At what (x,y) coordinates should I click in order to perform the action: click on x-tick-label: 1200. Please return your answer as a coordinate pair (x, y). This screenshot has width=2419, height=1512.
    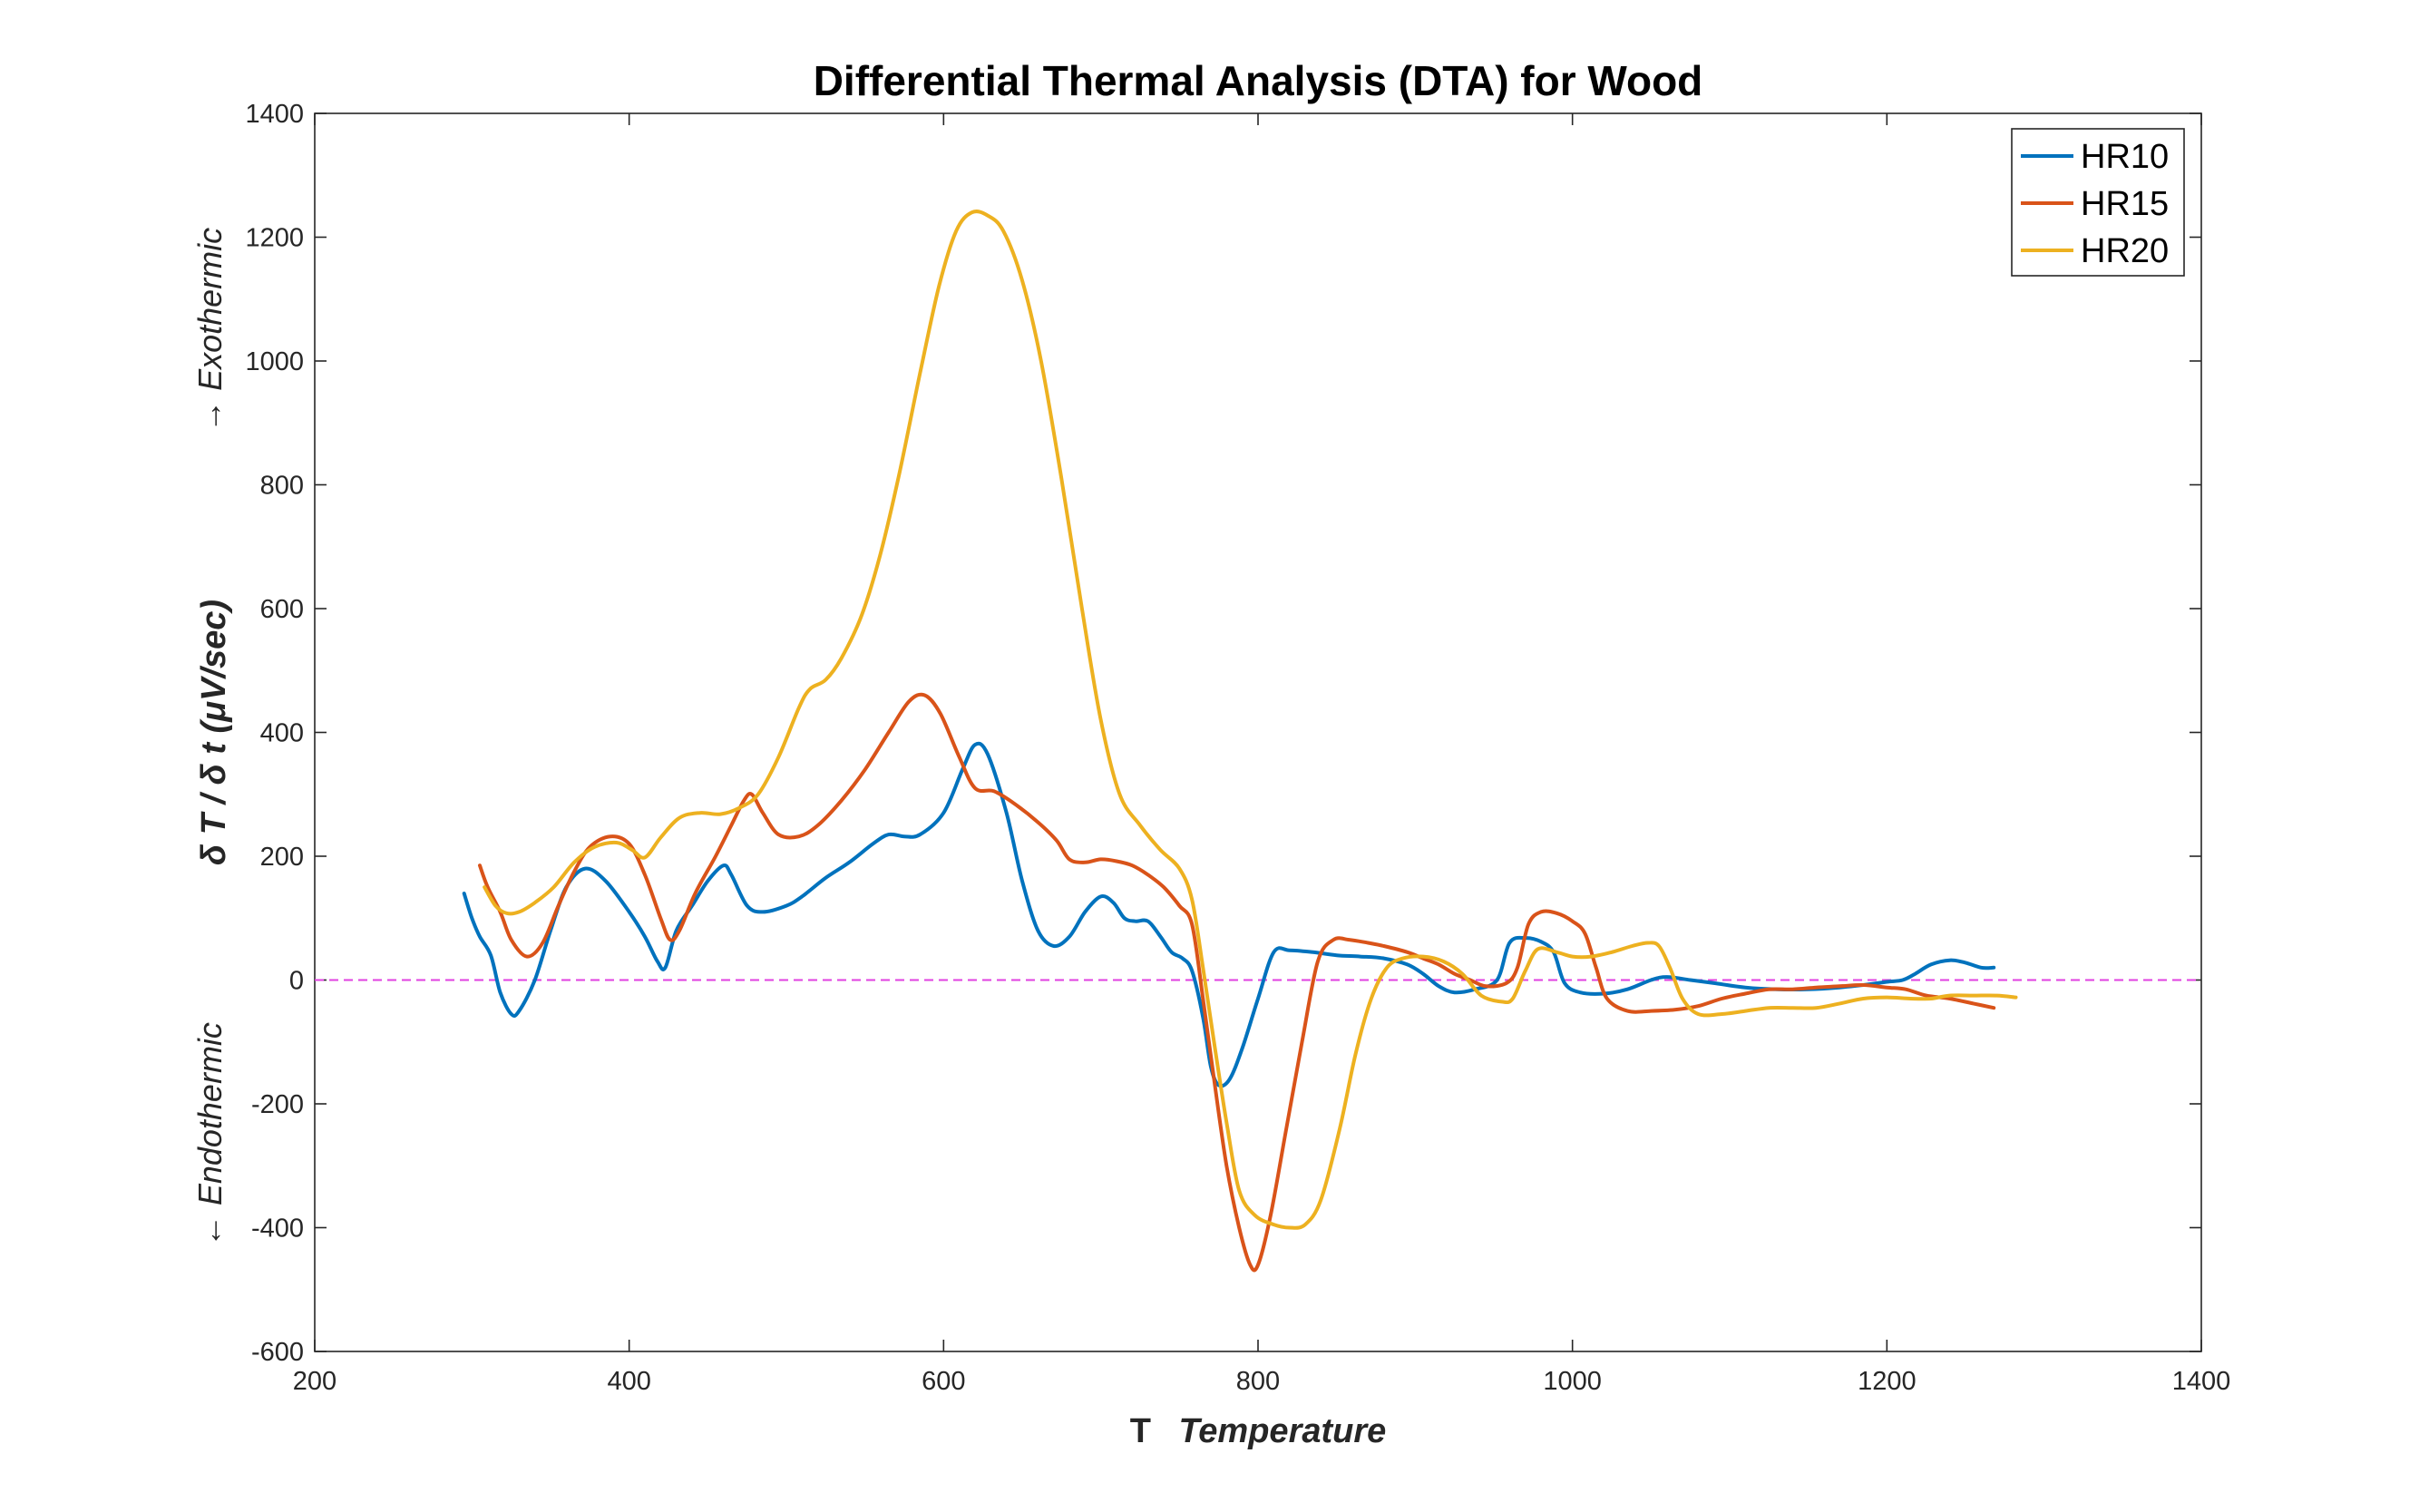
    Looking at the image, I should click on (1888, 1381).